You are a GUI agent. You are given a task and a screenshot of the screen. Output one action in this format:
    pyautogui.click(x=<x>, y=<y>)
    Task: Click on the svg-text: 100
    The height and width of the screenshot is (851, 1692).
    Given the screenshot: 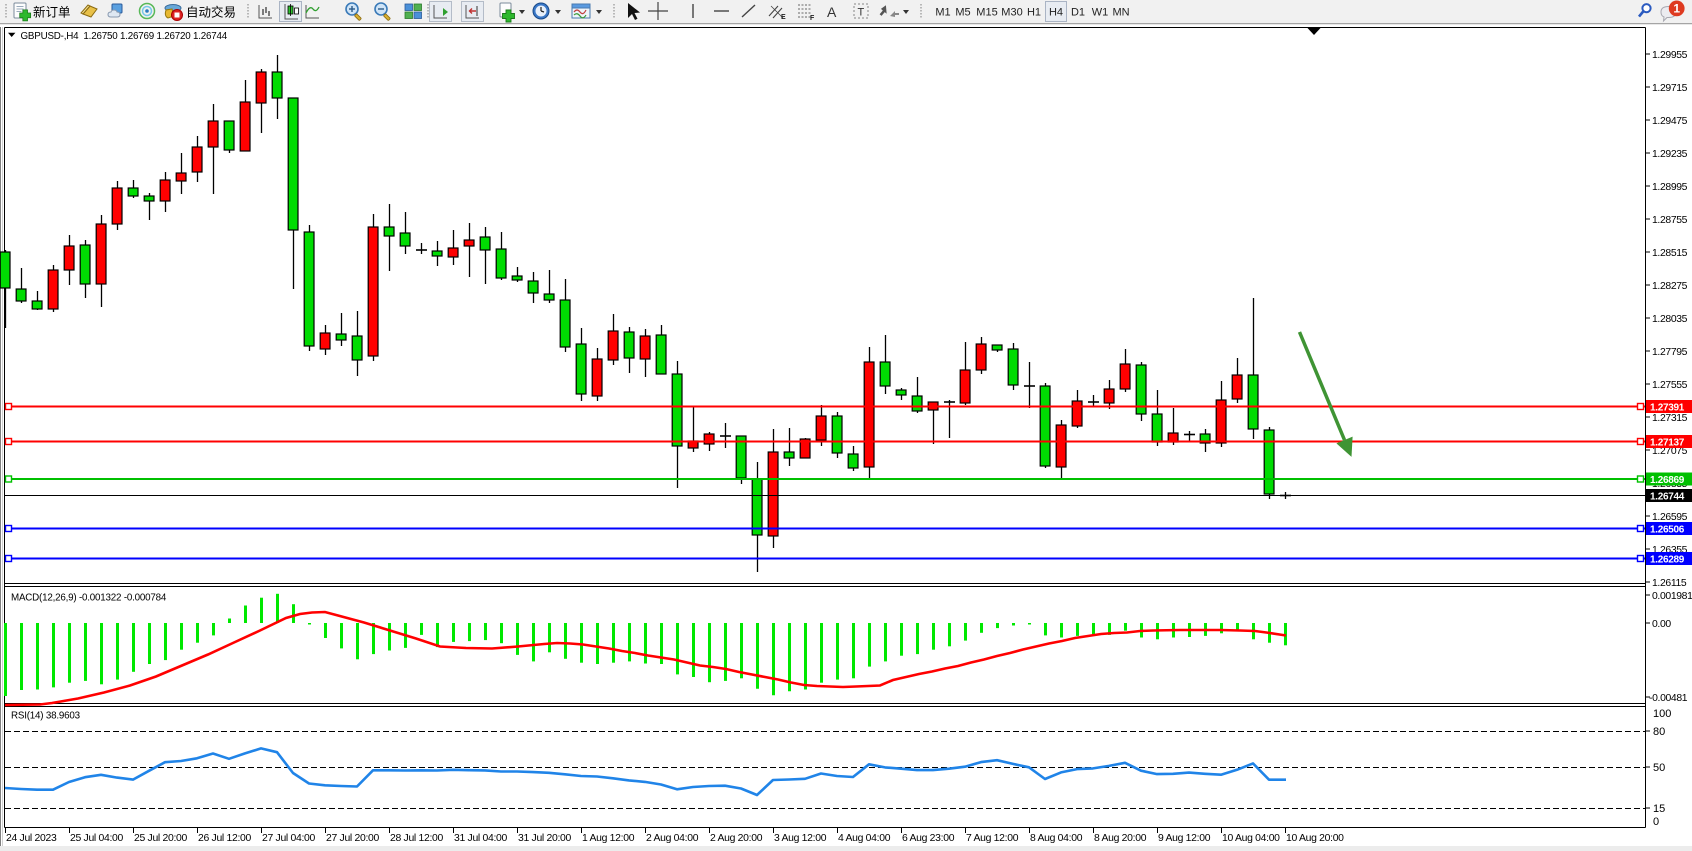 What is the action you would take?
    pyautogui.click(x=1662, y=714)
    